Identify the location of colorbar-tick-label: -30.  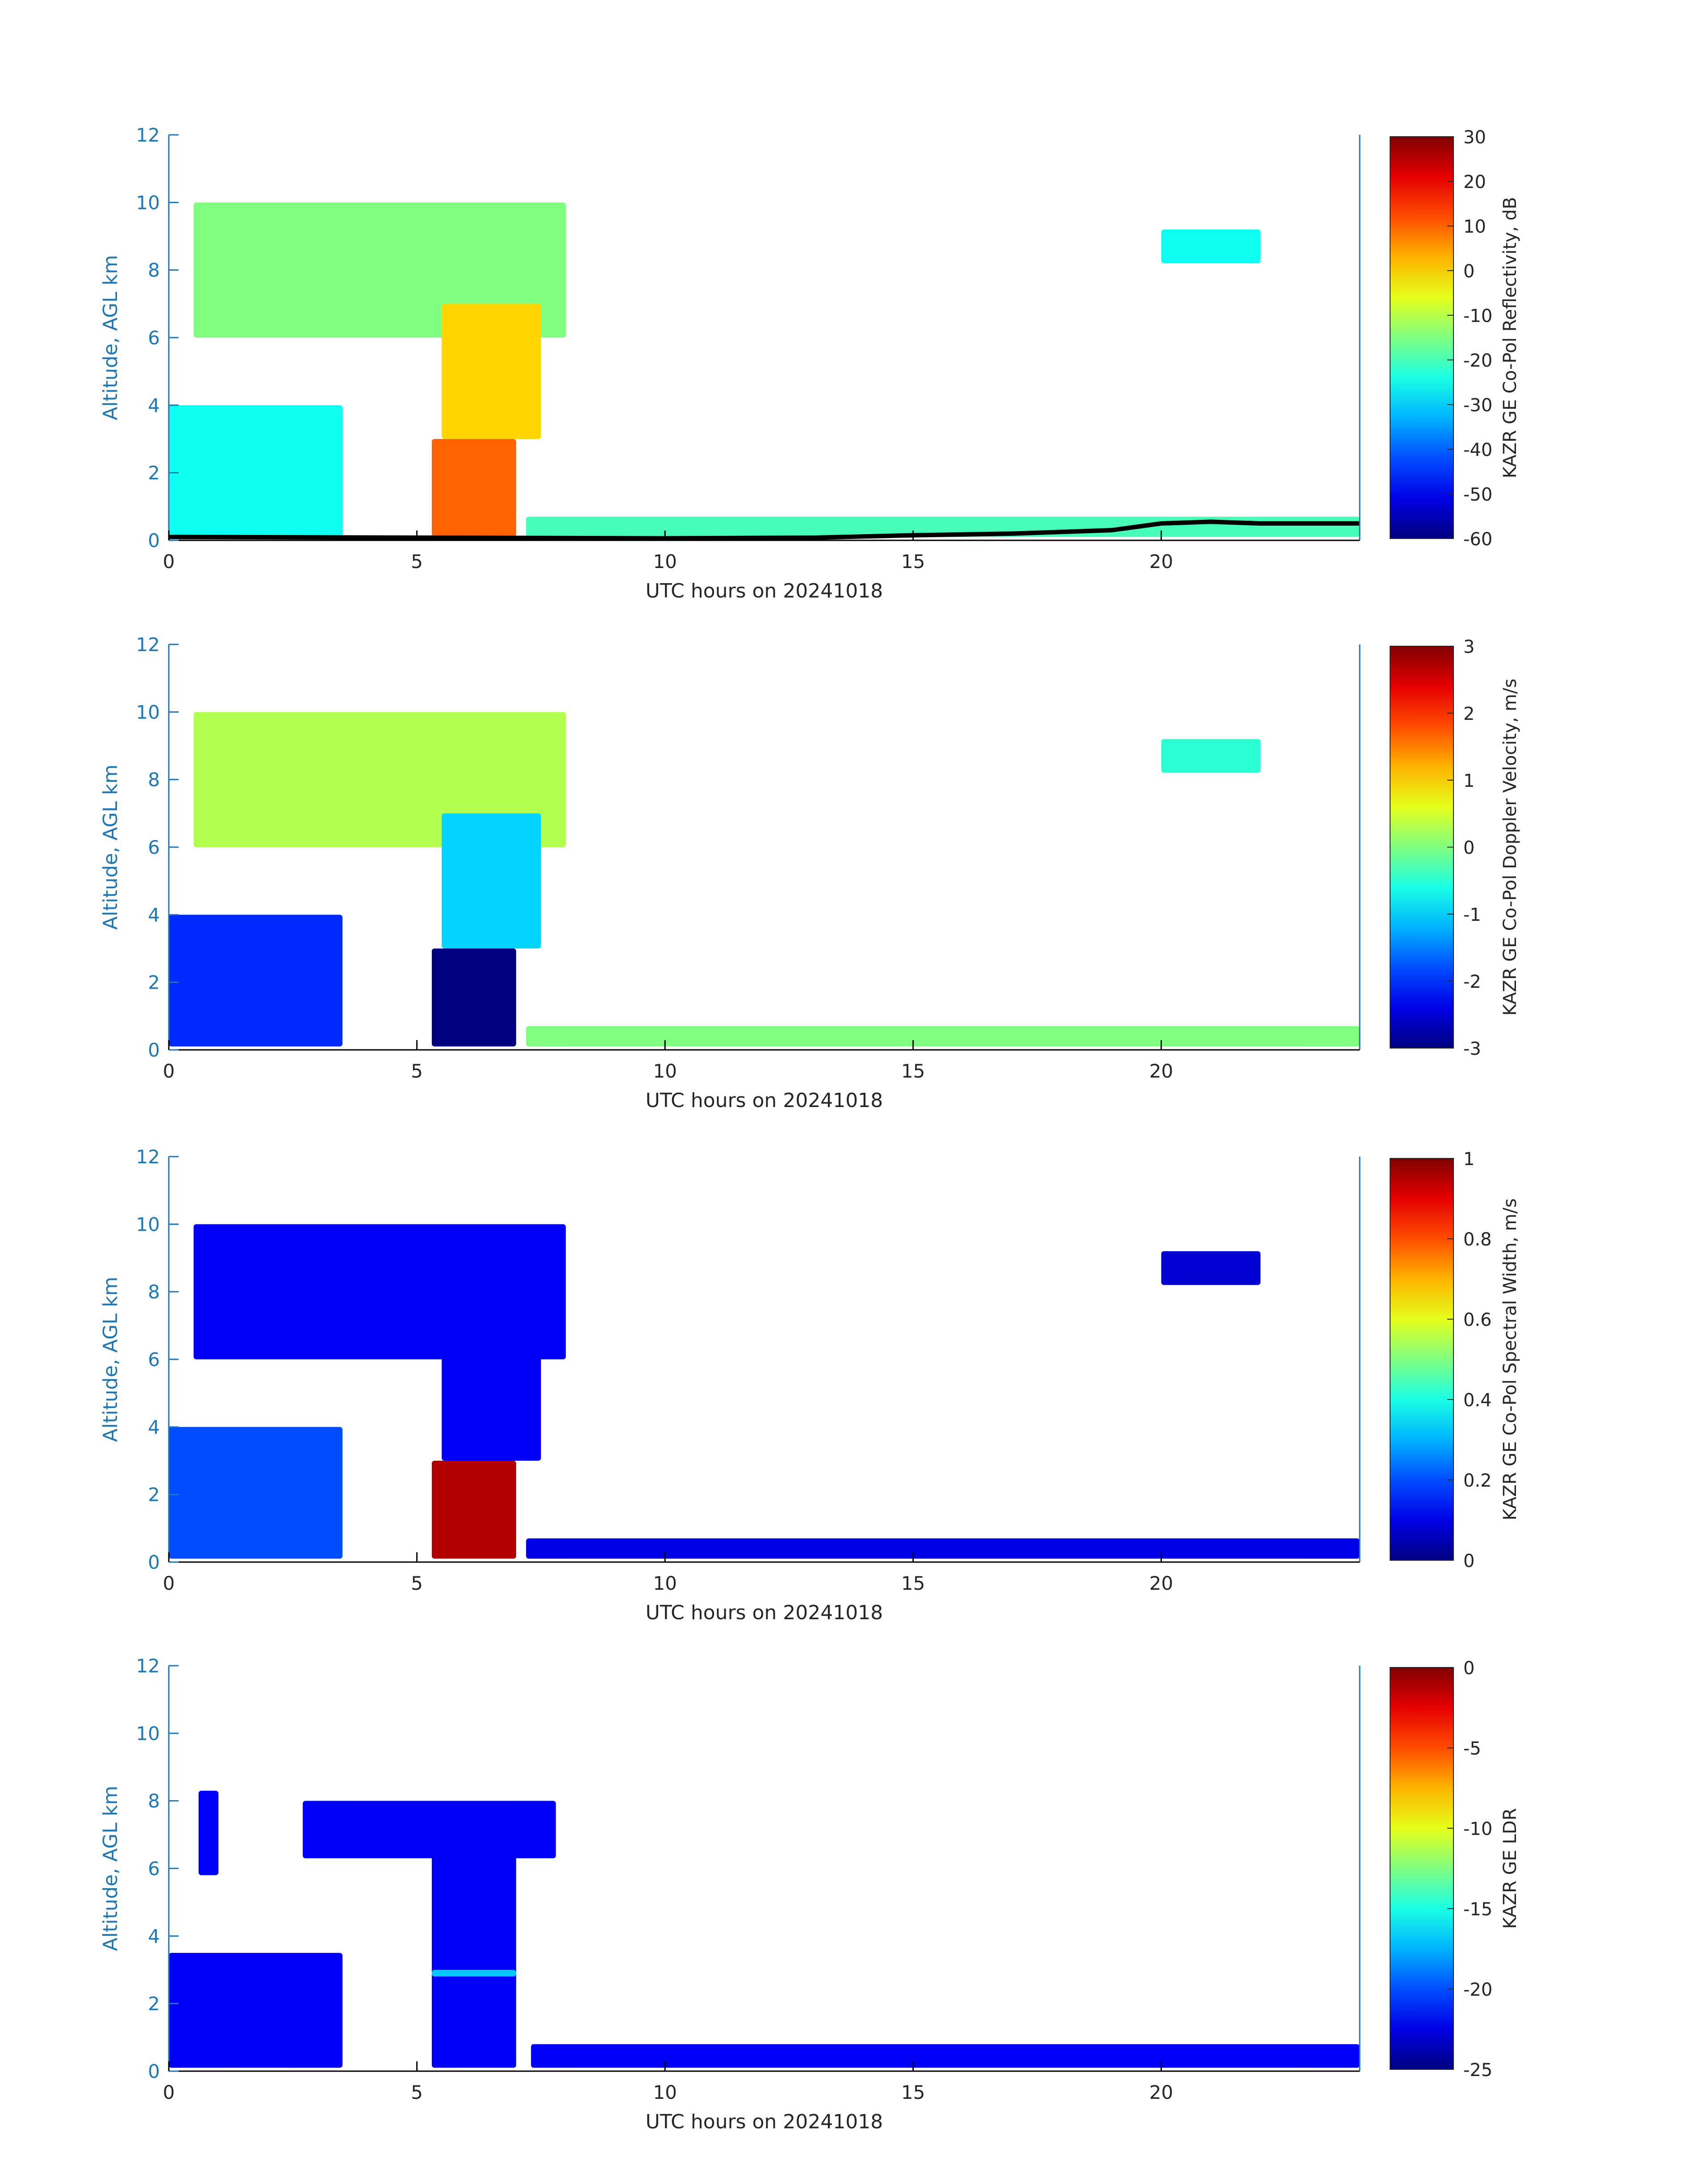
(1477, 405).